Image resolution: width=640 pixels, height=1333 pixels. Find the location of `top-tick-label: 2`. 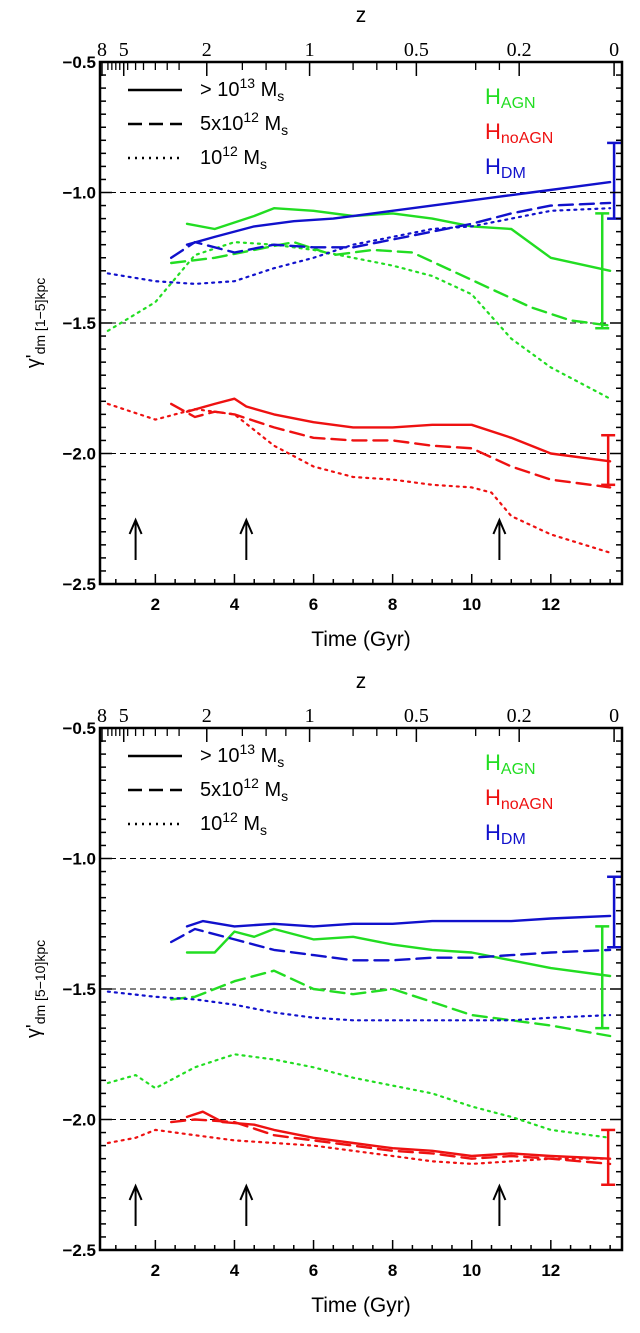

top-tick-label: 2 is located at coordinates (207, 716).